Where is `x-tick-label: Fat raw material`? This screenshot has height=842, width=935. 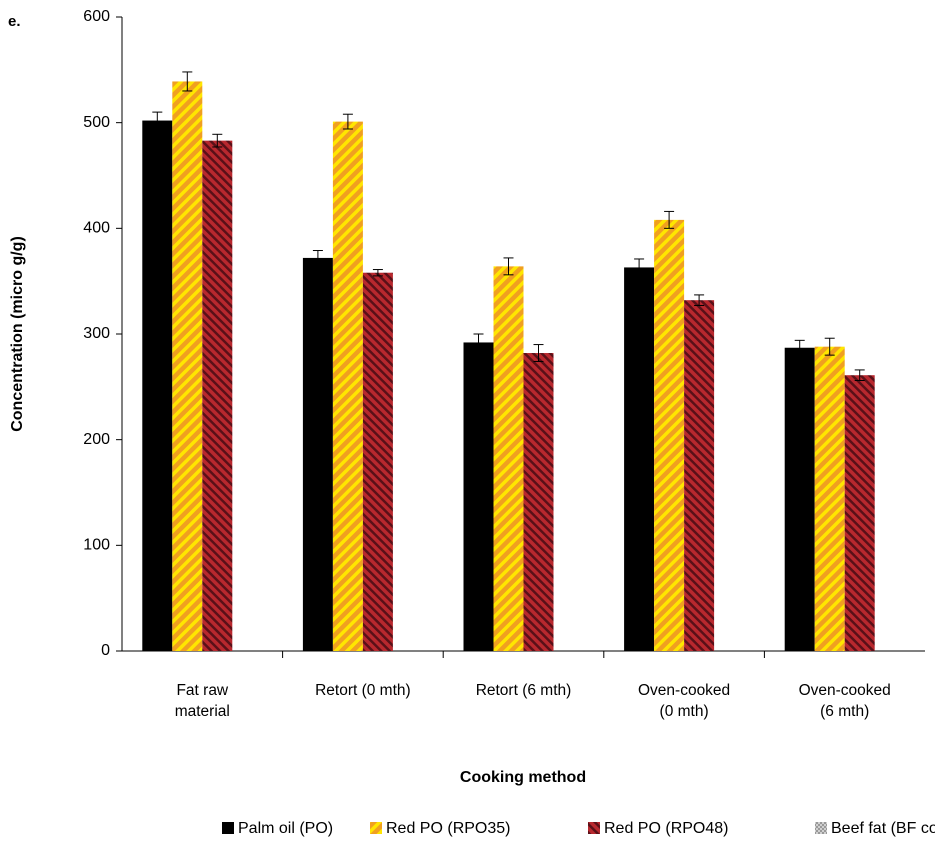
x-tick-label: Fat raw material is located at coordinates (202, 701).